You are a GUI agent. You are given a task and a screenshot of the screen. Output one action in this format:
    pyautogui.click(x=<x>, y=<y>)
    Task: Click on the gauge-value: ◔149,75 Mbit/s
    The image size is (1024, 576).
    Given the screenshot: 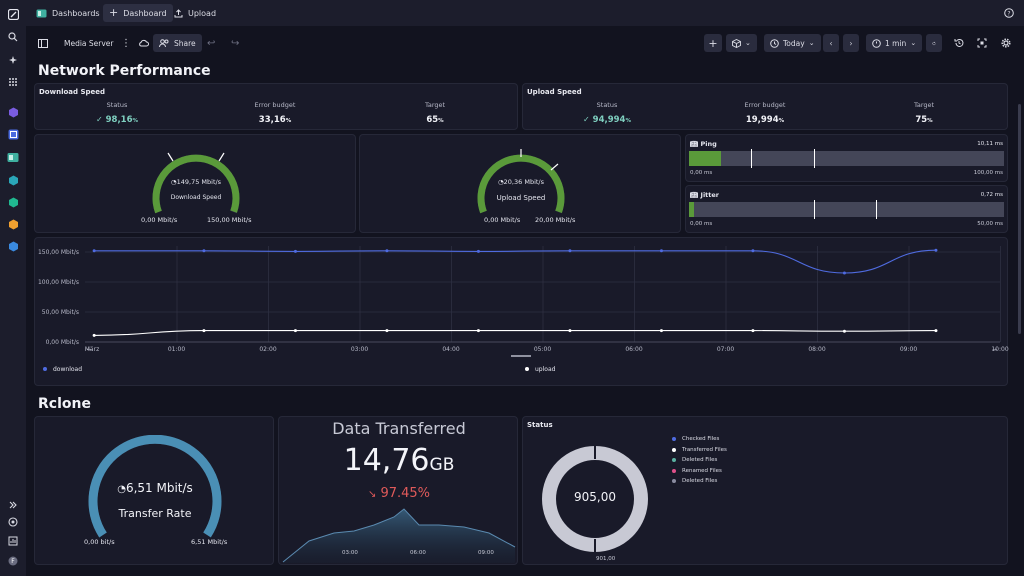 What is the action you would take?
    pyautogui.click(x=196, y=182)
    